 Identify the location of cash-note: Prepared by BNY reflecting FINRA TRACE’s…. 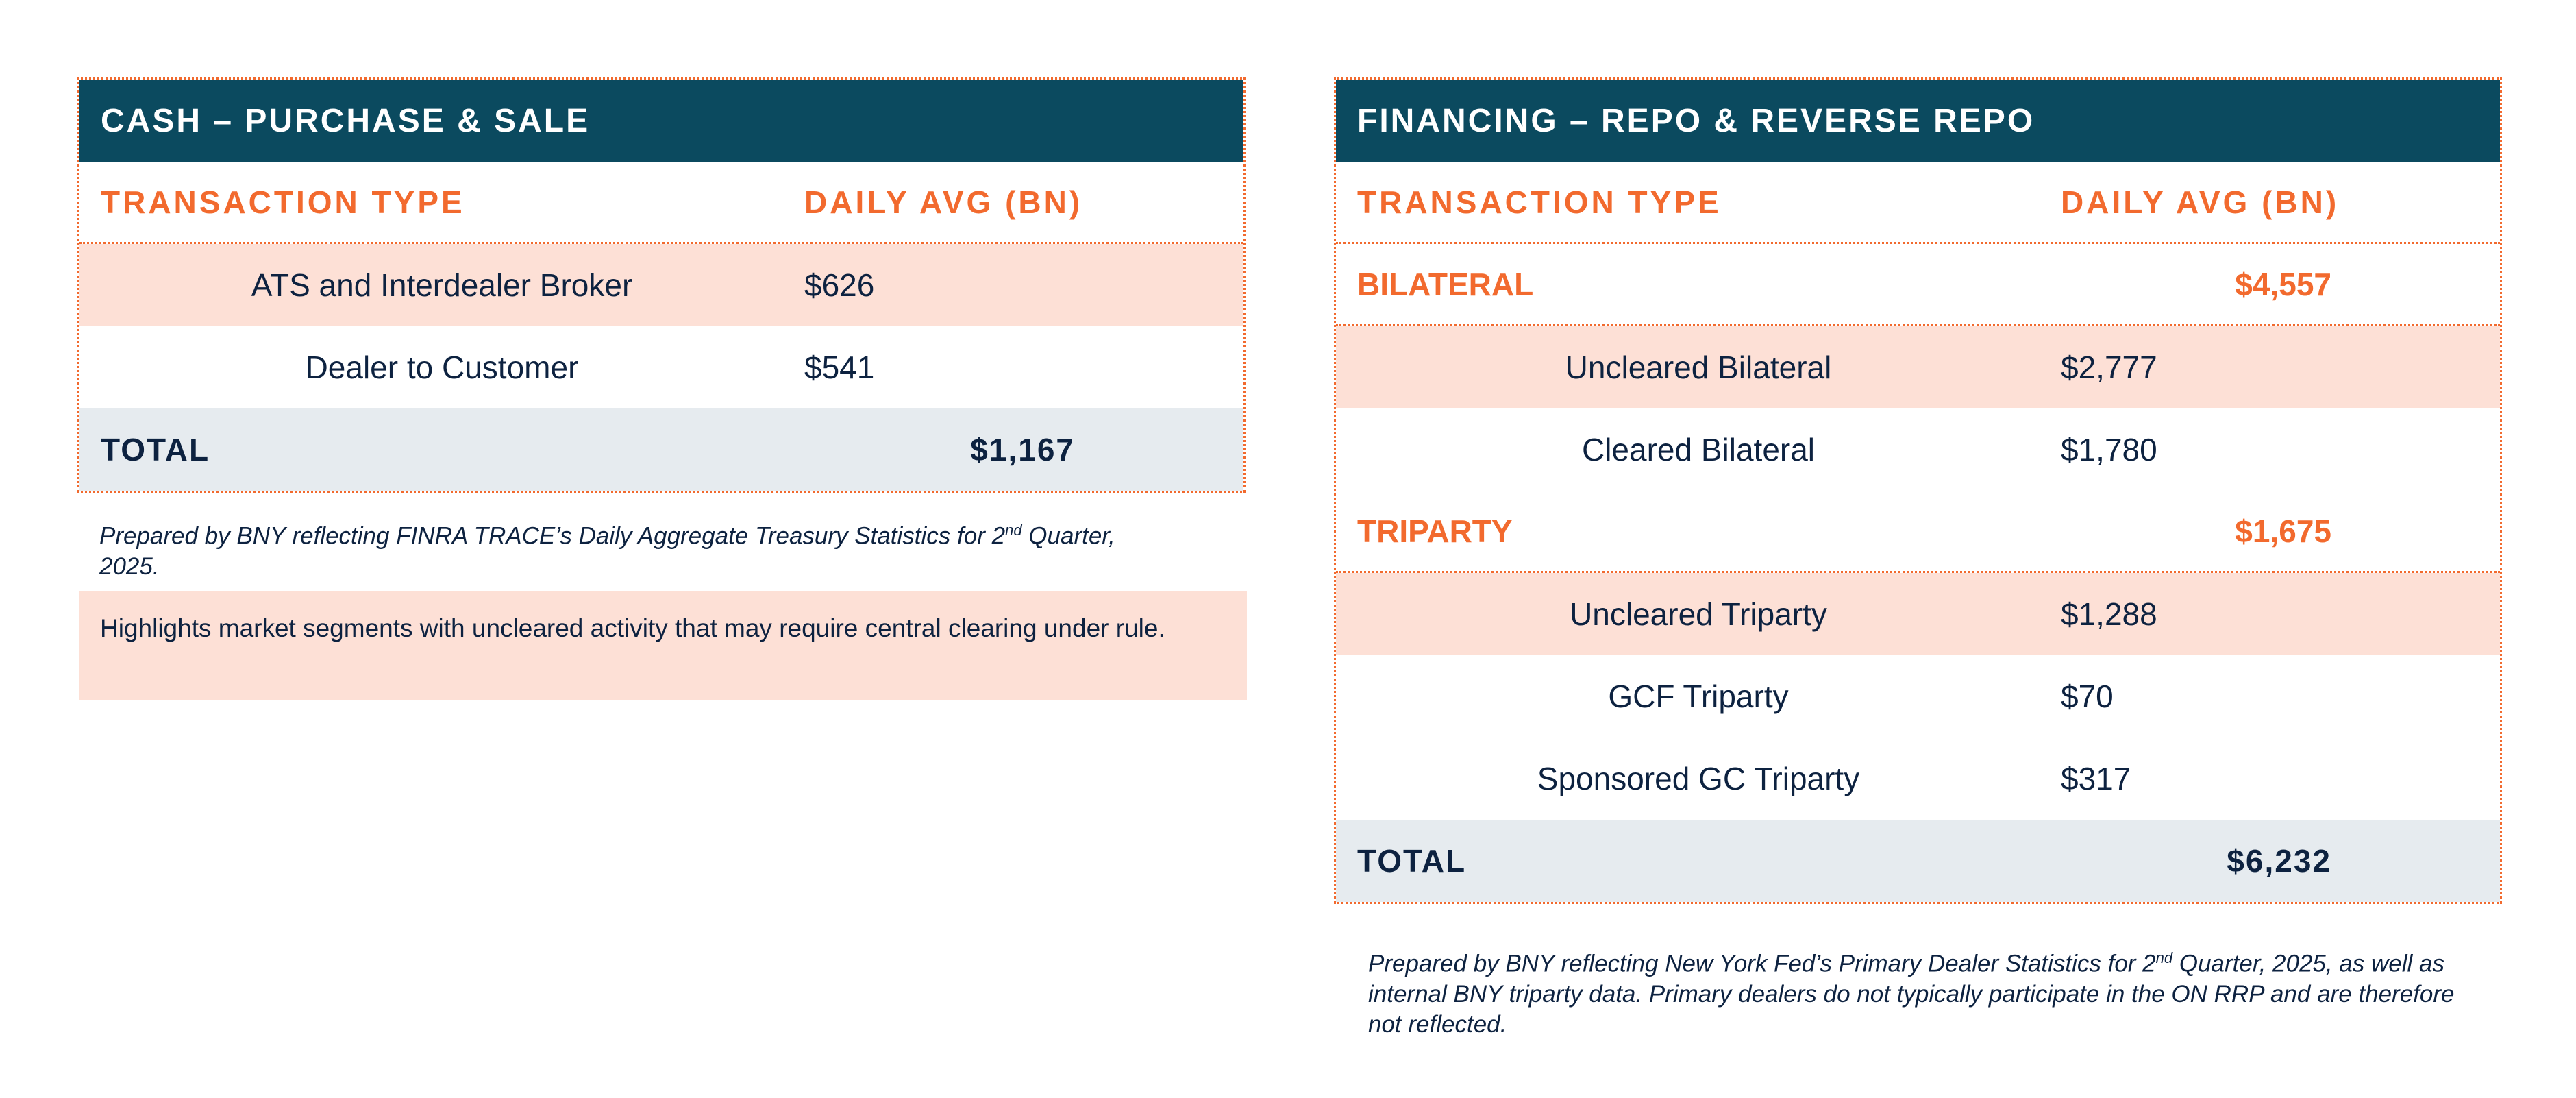
(613, 548).